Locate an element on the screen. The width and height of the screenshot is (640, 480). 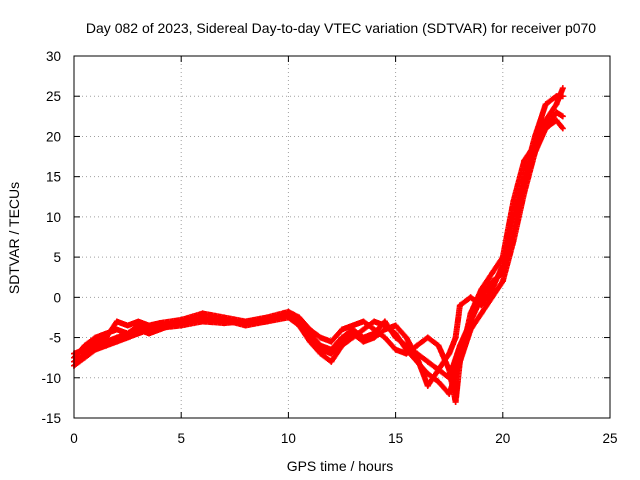
y-axis-label: SDTVAR / TECUs is located at coordinates (14, 238).